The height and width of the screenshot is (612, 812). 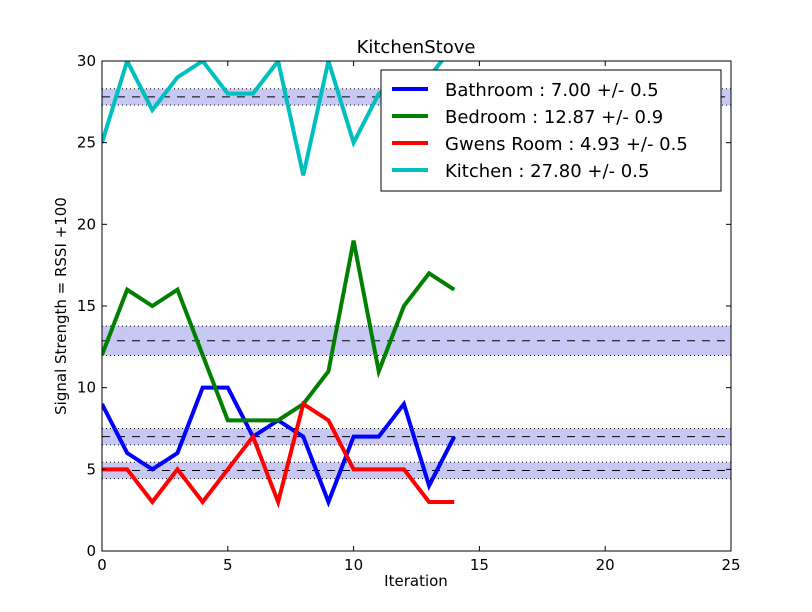 What do you see at coordinates (91, 551) in the screenshot?
I see `y-tick-label-0: 0` at bounding box center [91, 551].